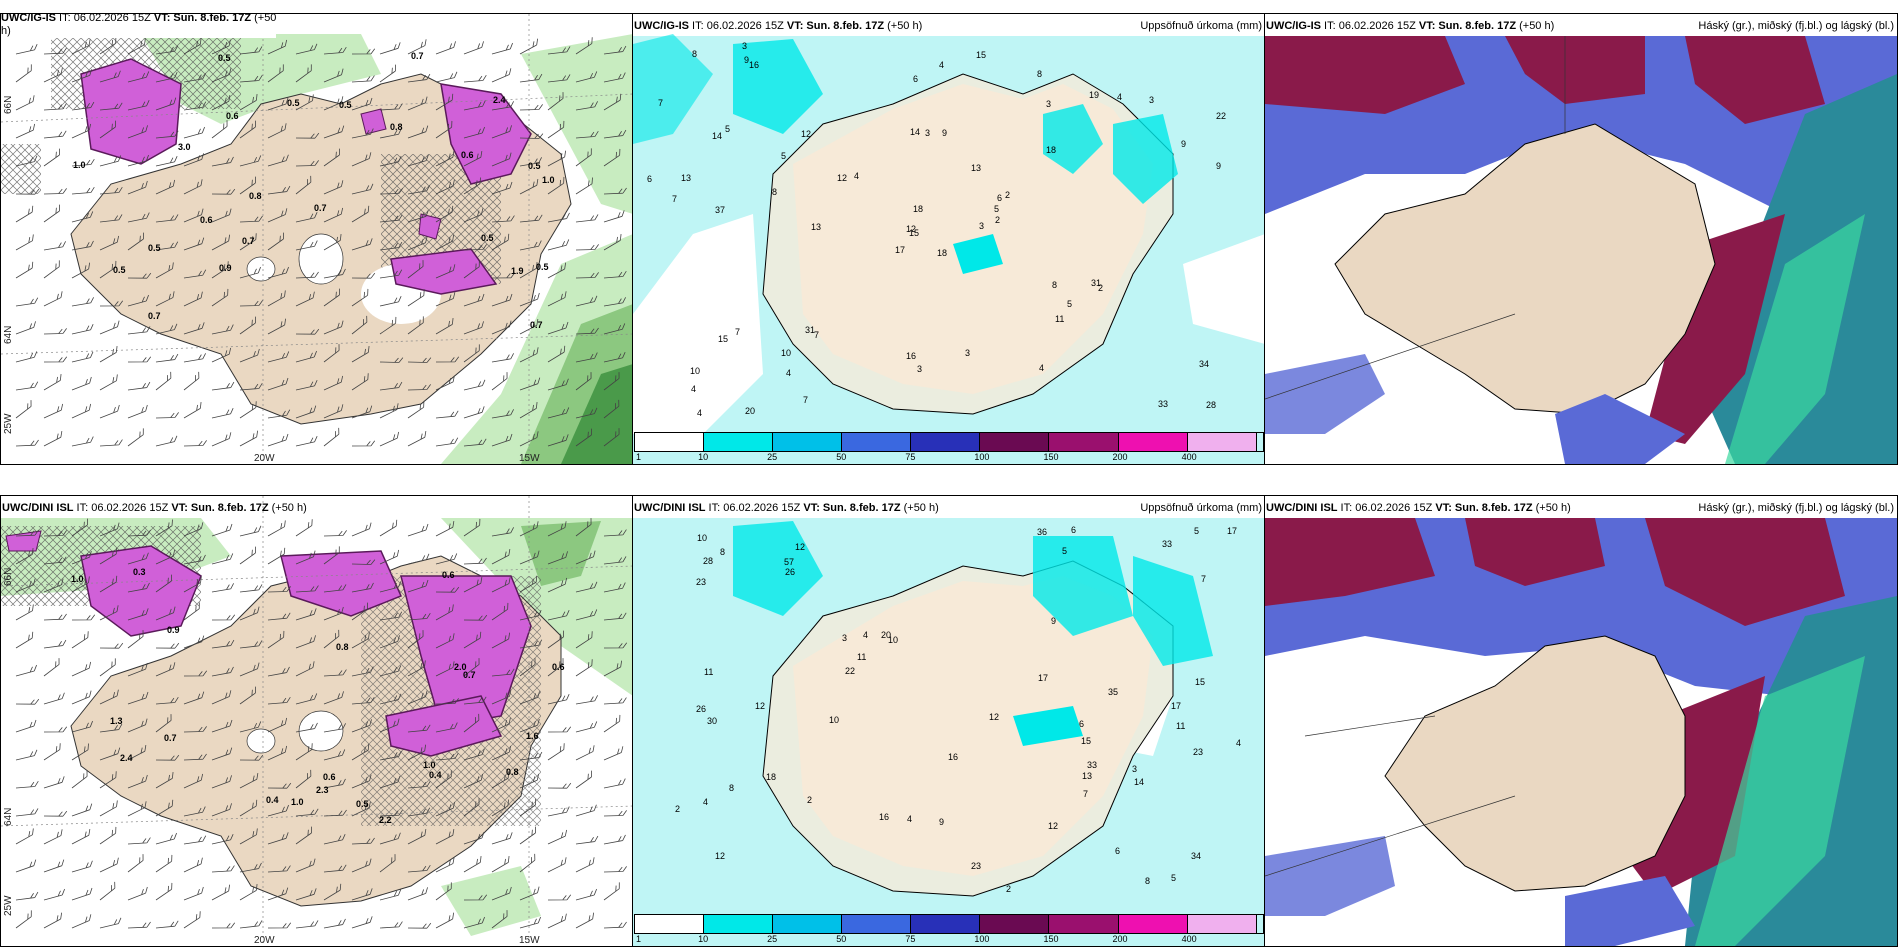 Image resolution: width=1900 pixels, height=950 pixels. Describe the element at coordinates (717, 136) in the screenshot. I see `precip-value: 14` at that location.